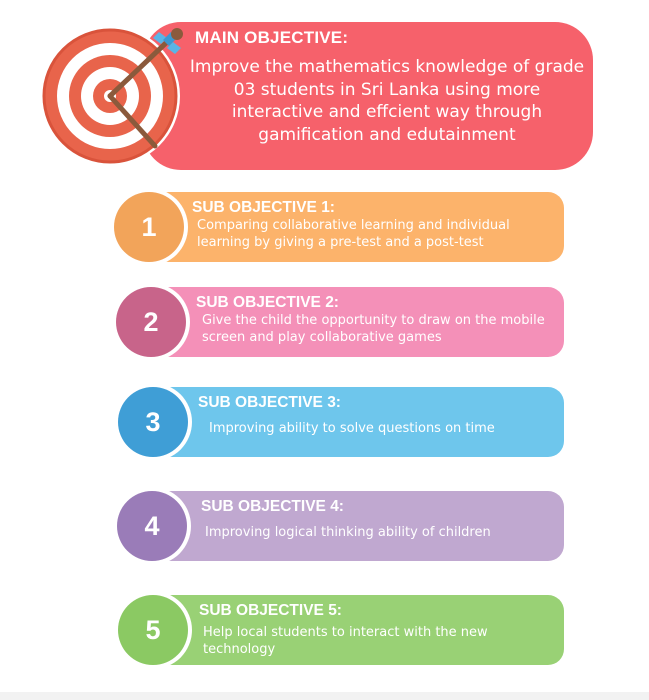 The image size is (649, 700). I want to click on number-badge-2: 2, so click(151, 322).